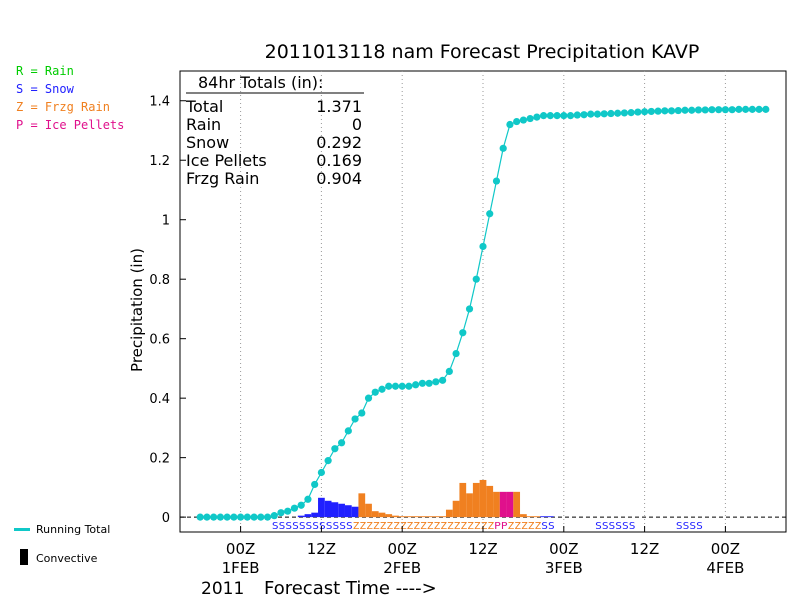 This screenshot has width=800, height=600. I want to click on legend-running-total: Running Total, so click(73, 529).